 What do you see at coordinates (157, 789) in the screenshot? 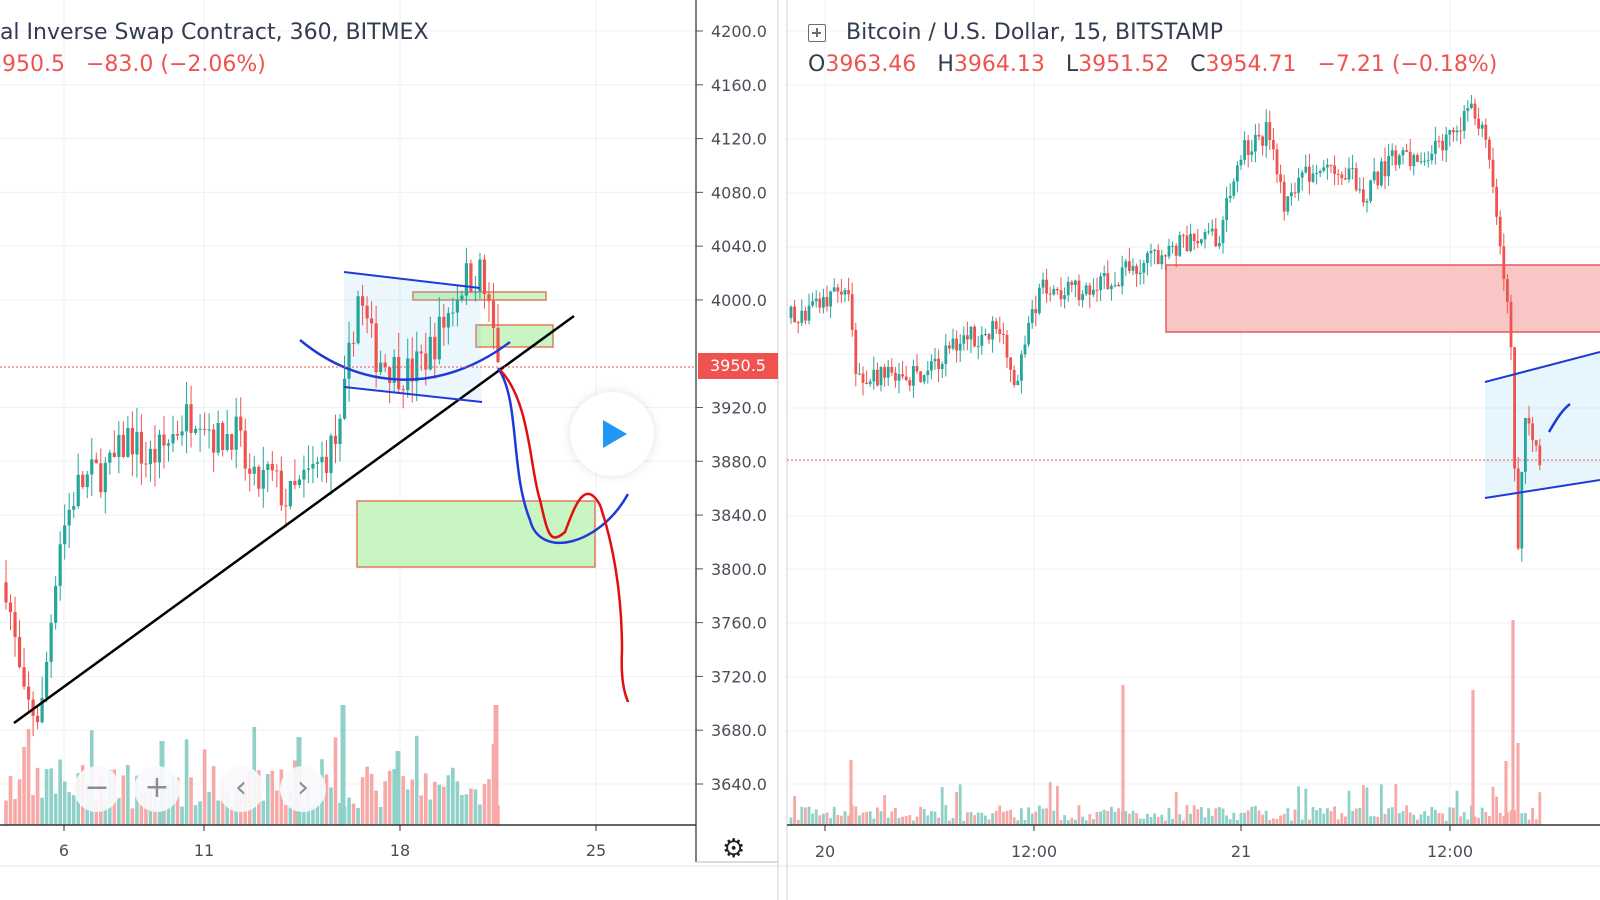
I see `zoom-in-button: +` at bounding box center [157, 789].